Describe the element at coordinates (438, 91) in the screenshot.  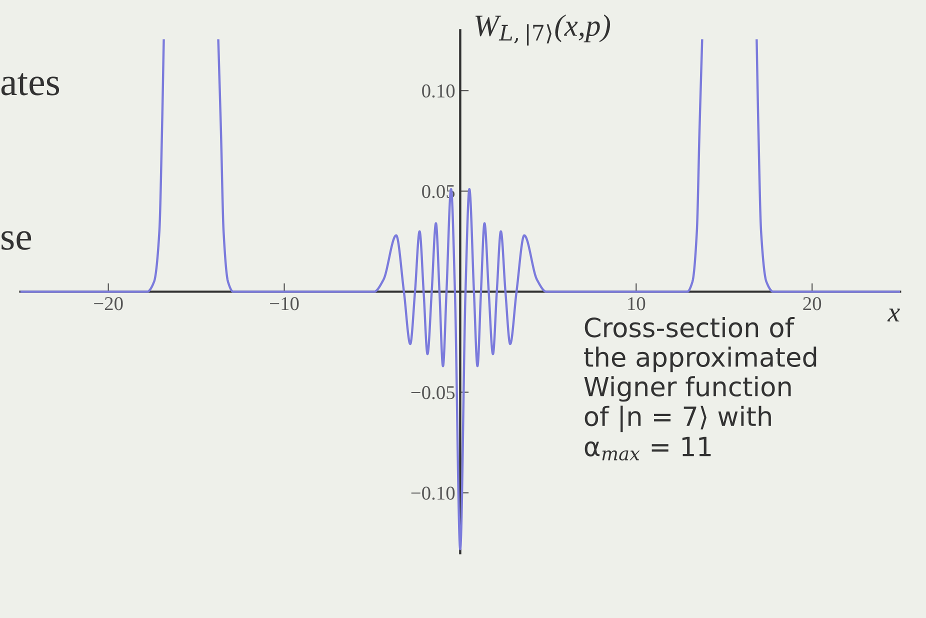
I see `y-tick-label: 0.10` at that location.